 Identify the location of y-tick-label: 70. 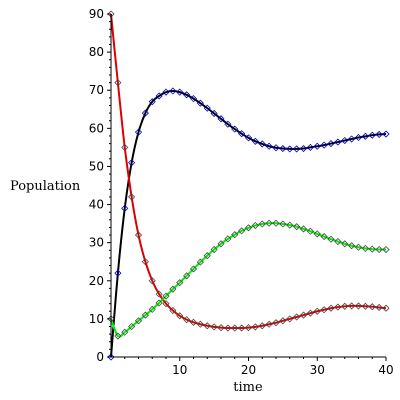
(96, 90).